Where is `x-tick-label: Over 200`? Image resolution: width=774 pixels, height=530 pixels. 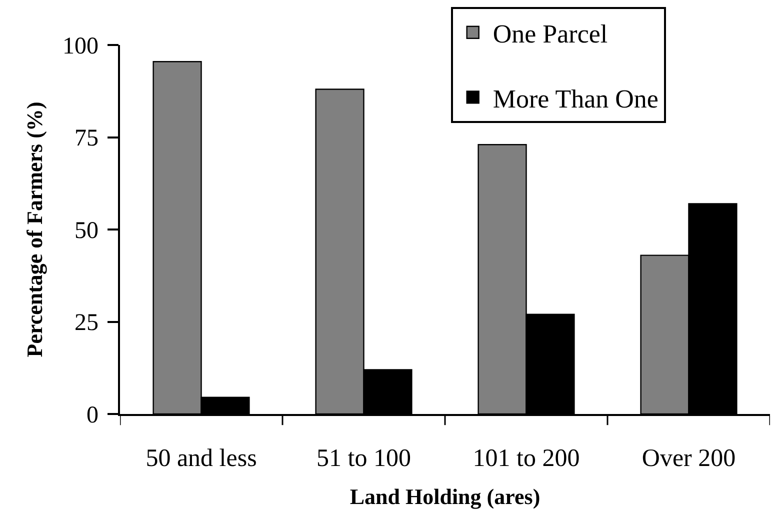
x-tick-label: Over 200 is located at coordinates (689, 458).